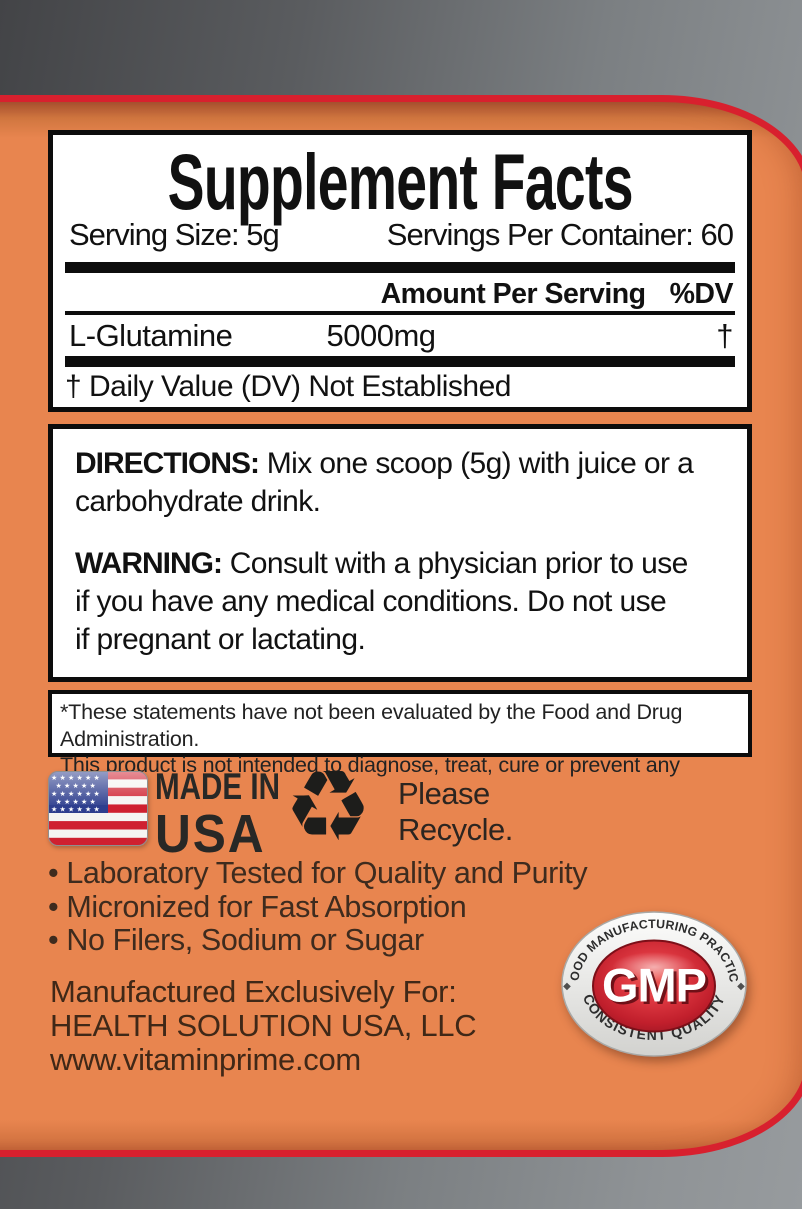  What do you see at coordinates (560, 234) in the screenshot?
I see `servings-per-container: Servings Per Container: 60` at bounding box center [560, 234].